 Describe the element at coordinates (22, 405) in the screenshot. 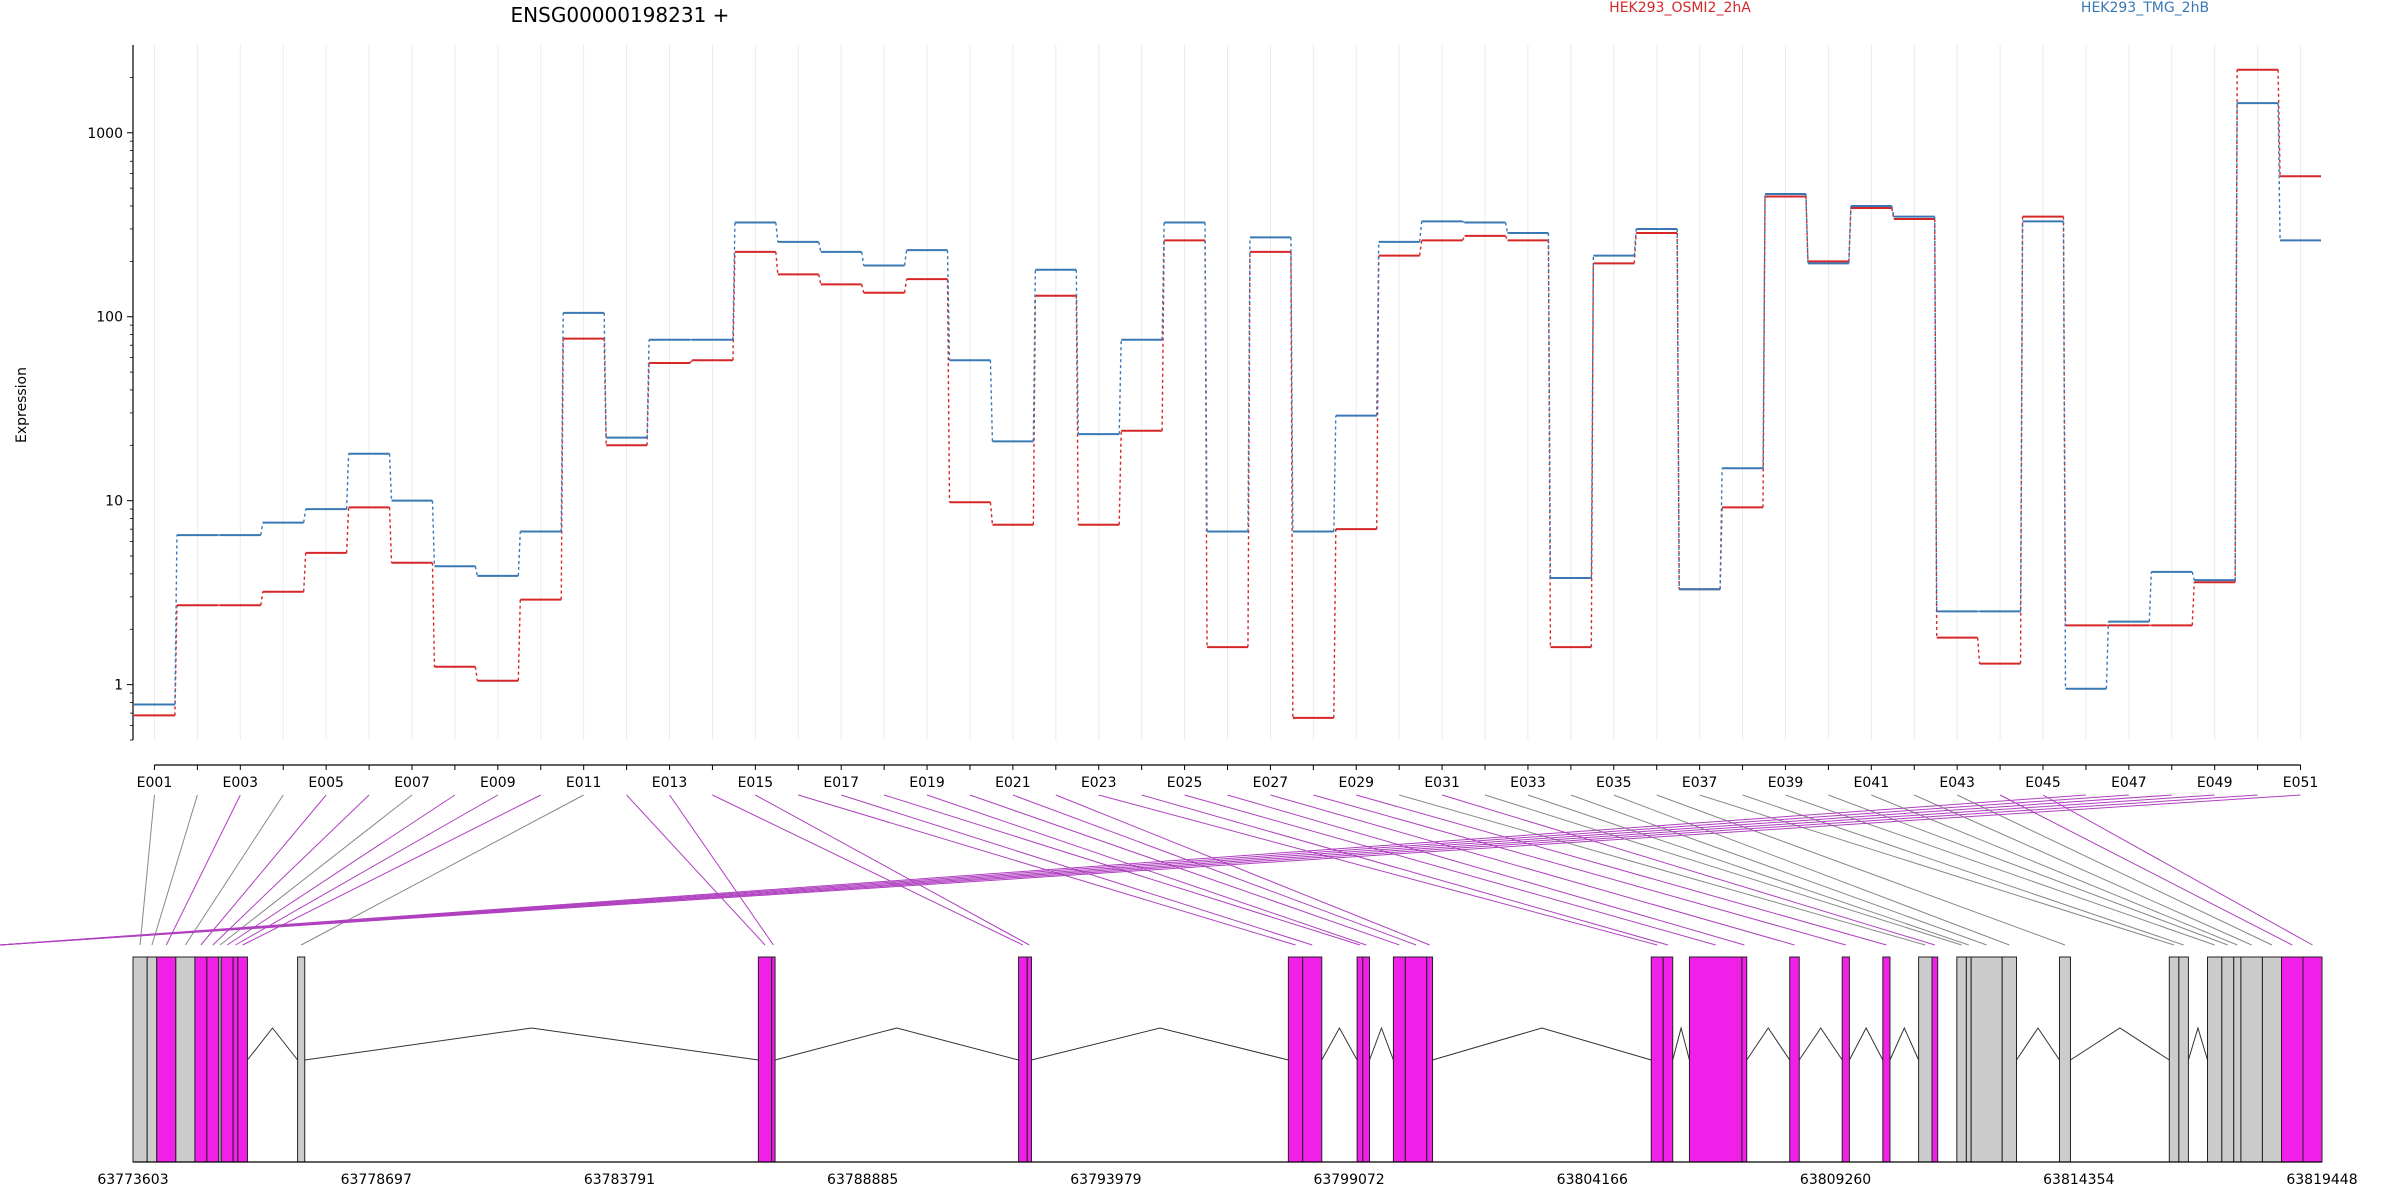

I see `y-axis-label: Expression` at that location.